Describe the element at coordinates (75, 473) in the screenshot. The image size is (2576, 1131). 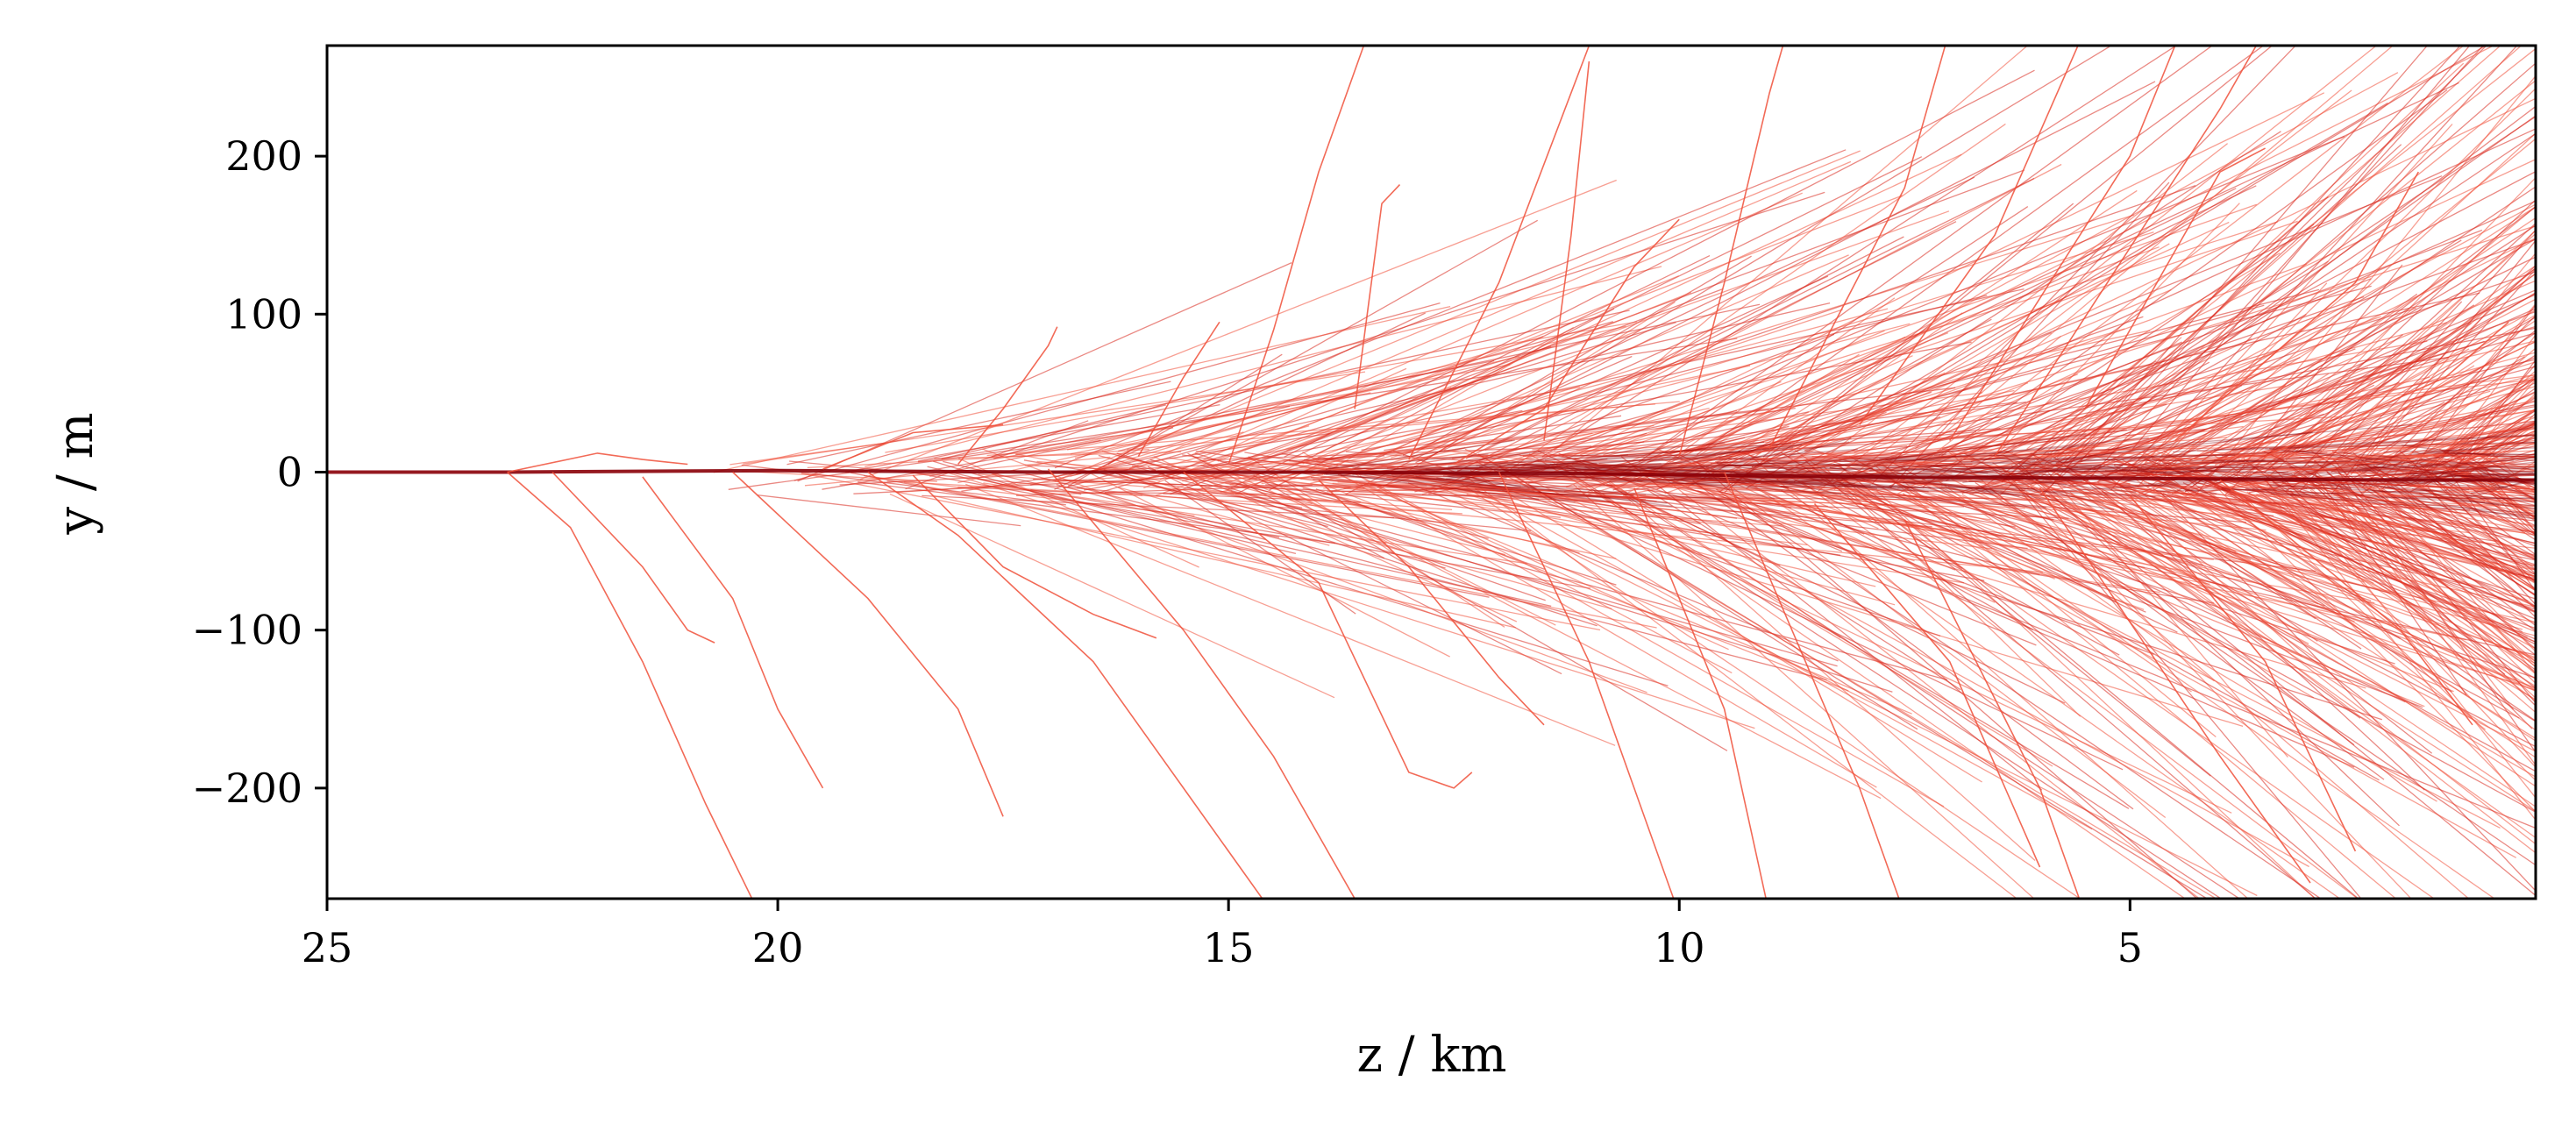
I see `y-axis-label: y / m` at that location.